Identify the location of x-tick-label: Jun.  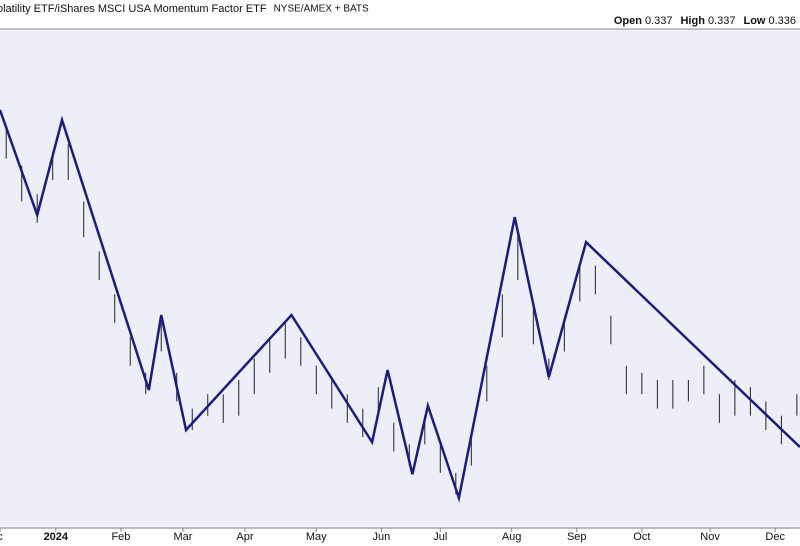
(382, 537).